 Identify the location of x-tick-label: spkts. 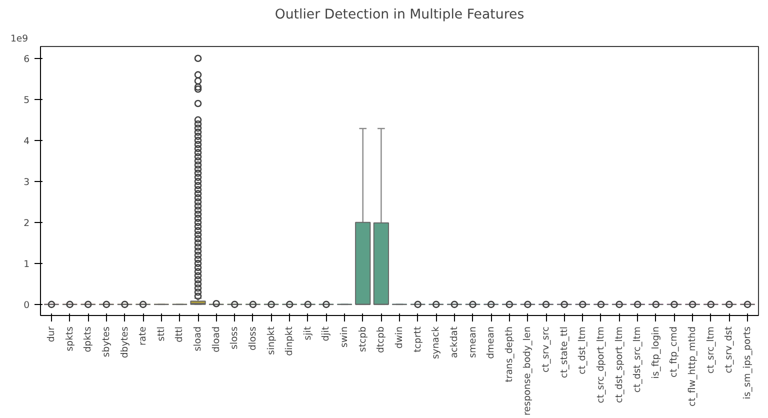
(70, 339).